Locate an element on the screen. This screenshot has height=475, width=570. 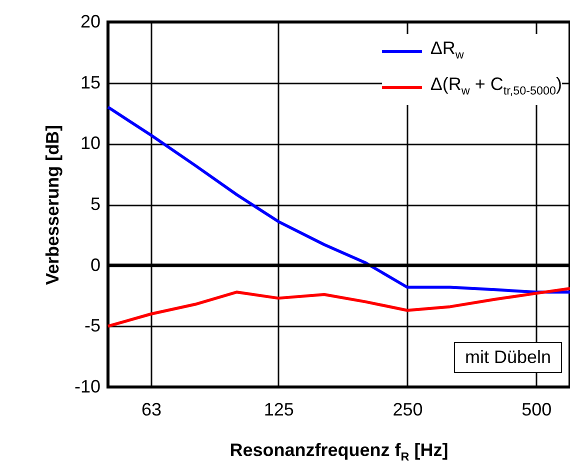
y-tick-label: 15 is located at coordinates (90, 82).